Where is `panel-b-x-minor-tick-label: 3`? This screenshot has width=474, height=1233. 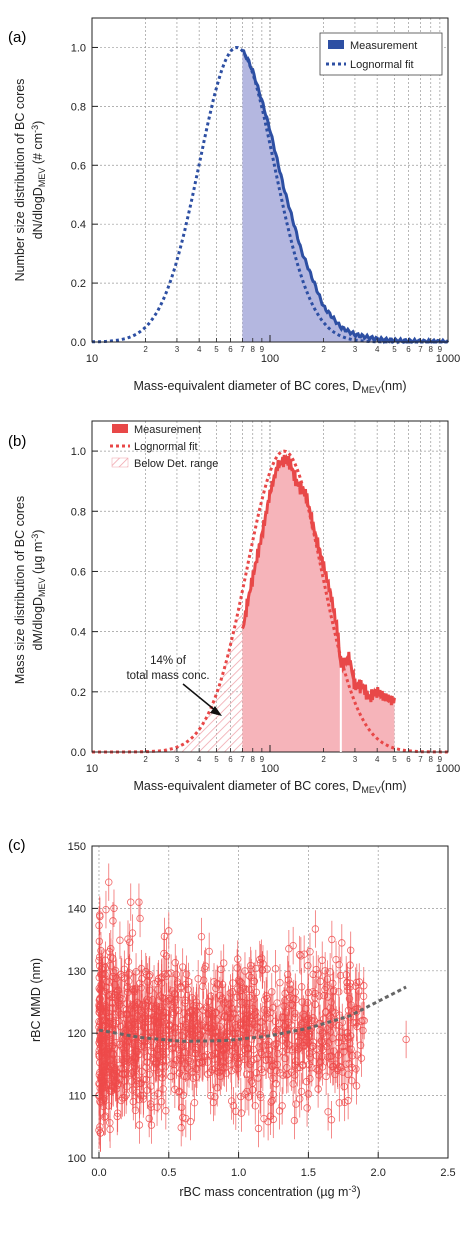 panel-b-x-minor-tick-label: 3 is located at coordinates (177, 759).